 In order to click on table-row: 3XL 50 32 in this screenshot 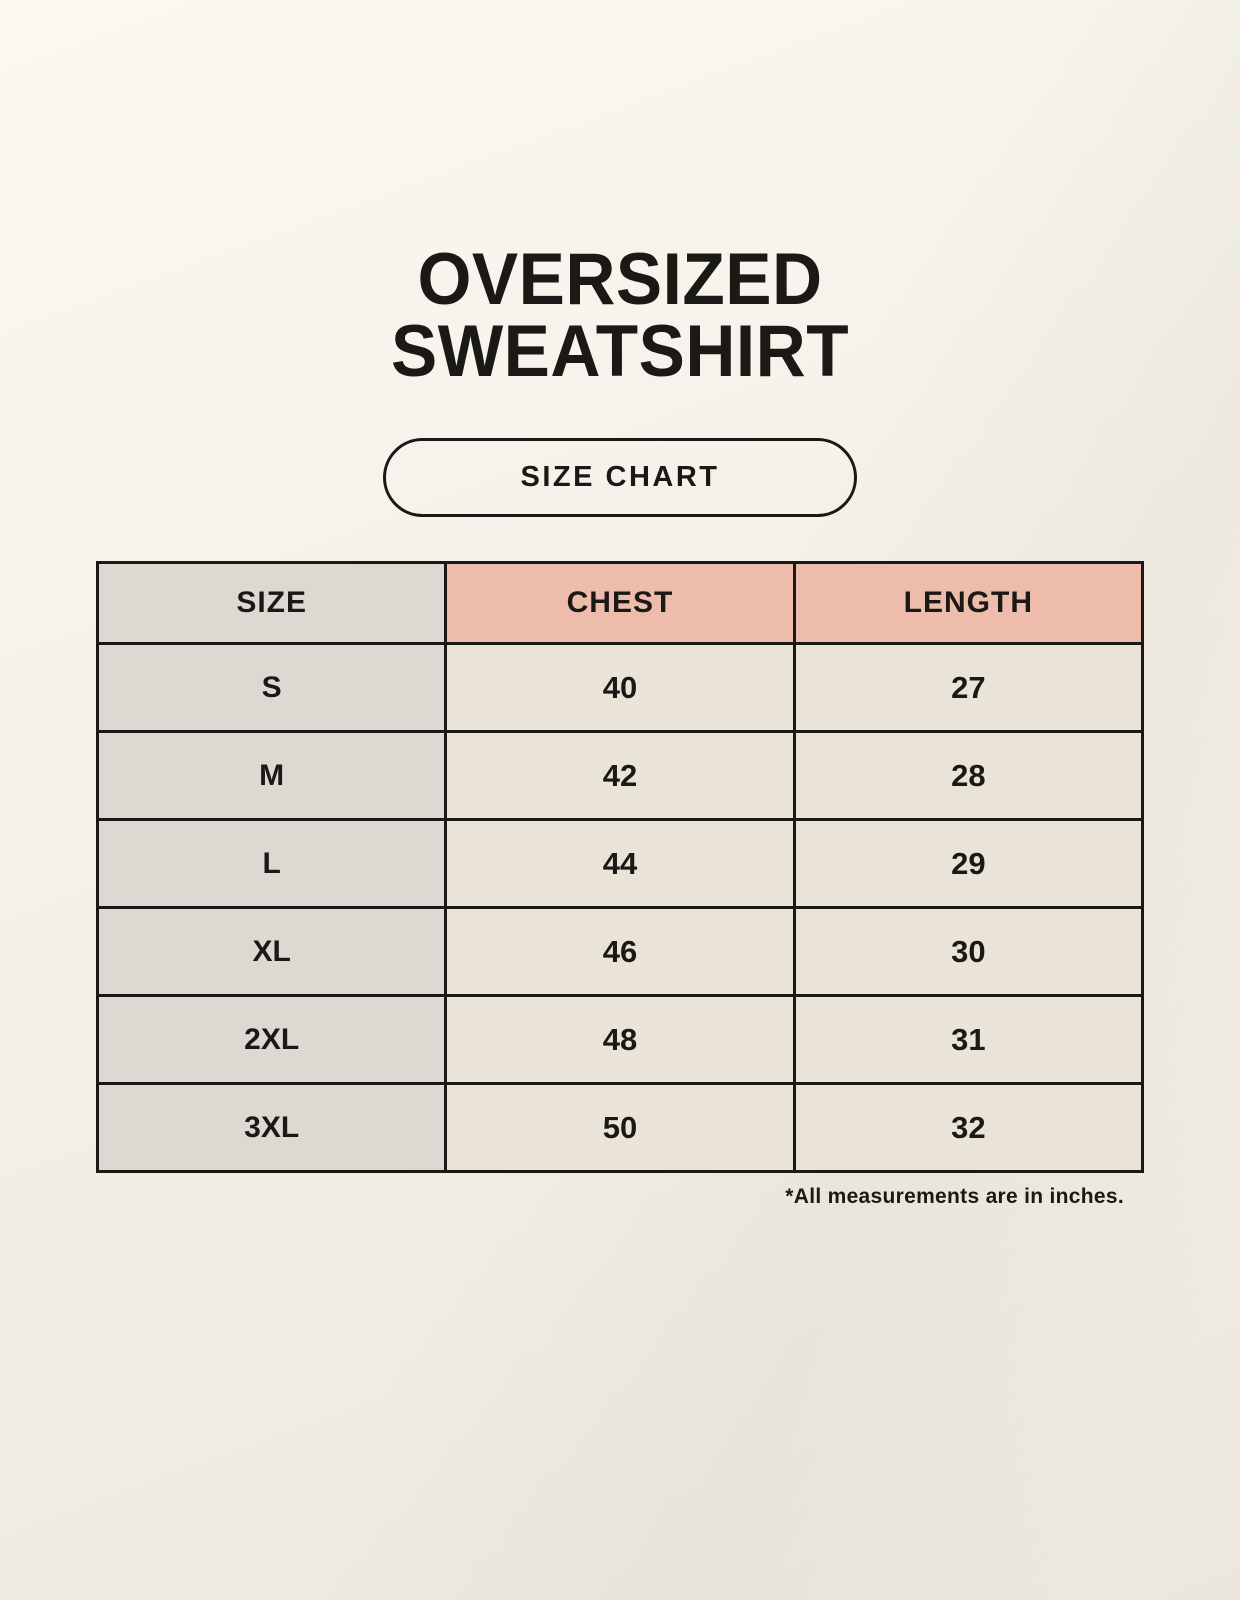, I will do `click(620, 1127)`.